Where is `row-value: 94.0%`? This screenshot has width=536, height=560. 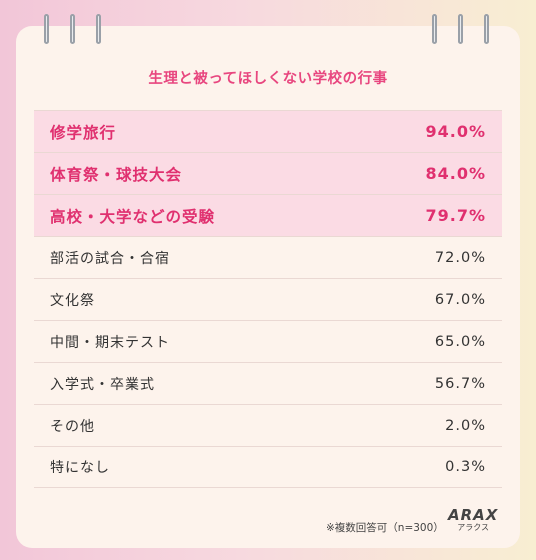 row-value: 94.0% is located at coordinates (455, 131).